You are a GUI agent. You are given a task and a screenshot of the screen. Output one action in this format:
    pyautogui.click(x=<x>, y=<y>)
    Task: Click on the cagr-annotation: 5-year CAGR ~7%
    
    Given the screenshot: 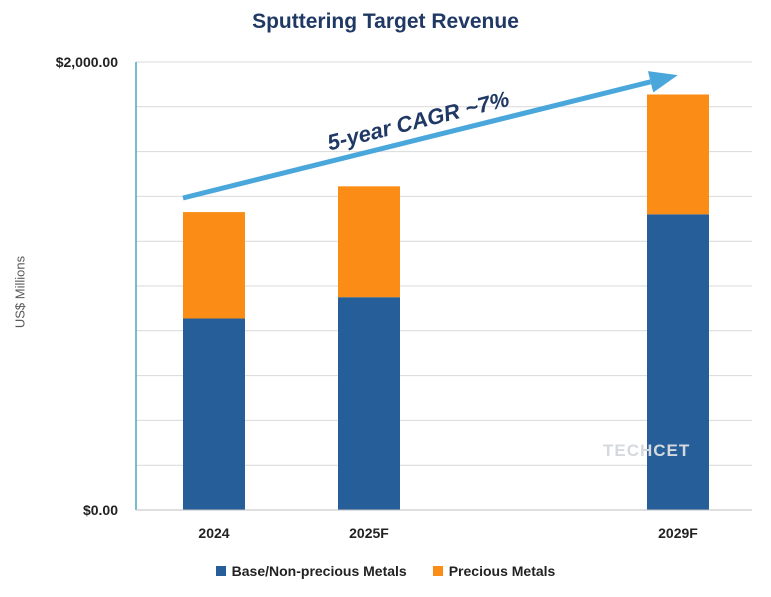 What is the action you would take?
    pyautogui.click(x=418, y=120)
    